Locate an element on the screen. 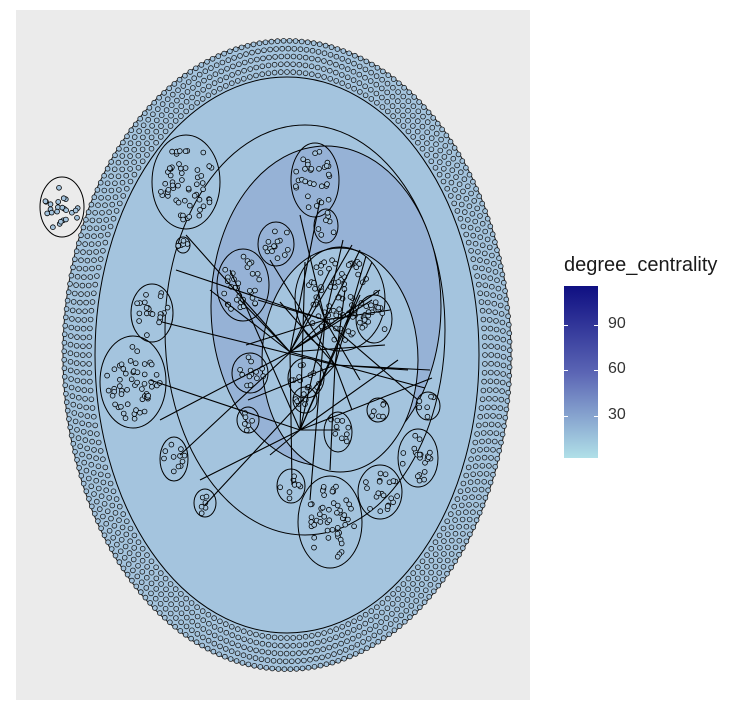 Image resolution: width=750 pixels, height=717 pixels. legend-label-60: 60 is located at coordinates (617, 368).